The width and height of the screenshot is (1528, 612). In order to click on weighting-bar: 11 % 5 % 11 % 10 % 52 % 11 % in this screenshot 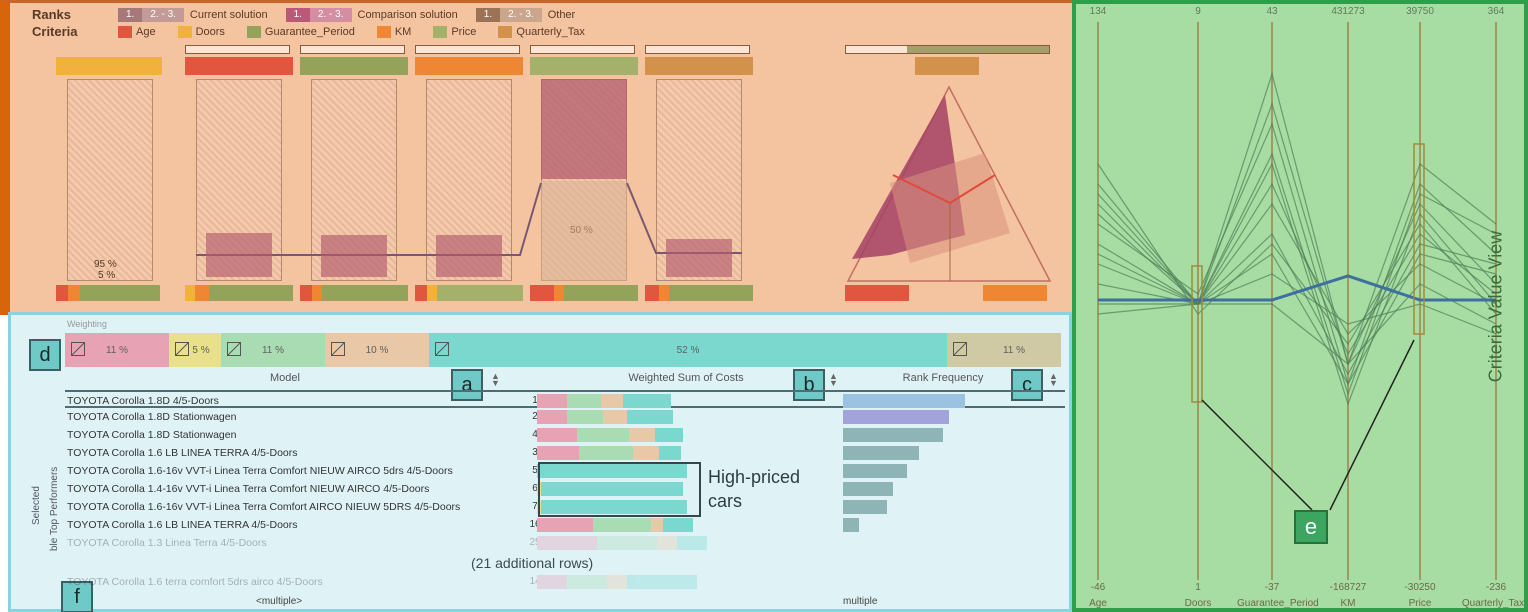, I will do `click(563, 350)`.